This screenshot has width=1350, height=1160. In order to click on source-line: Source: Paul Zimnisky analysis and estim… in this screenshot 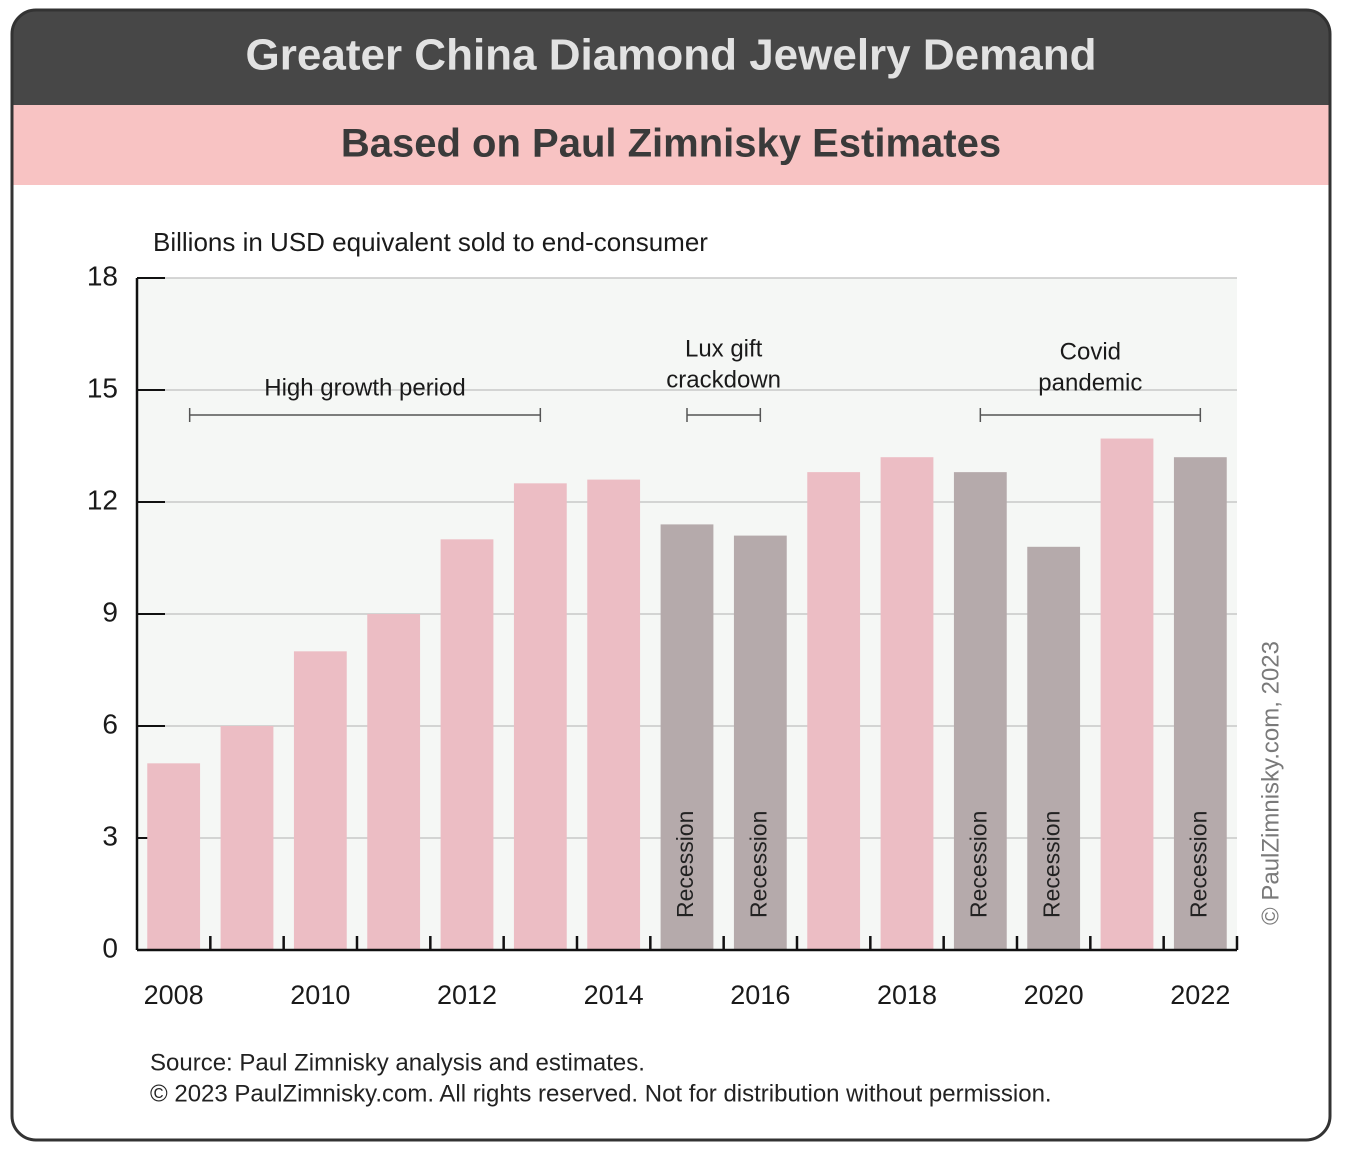, I will do `click(397, 1062)`.